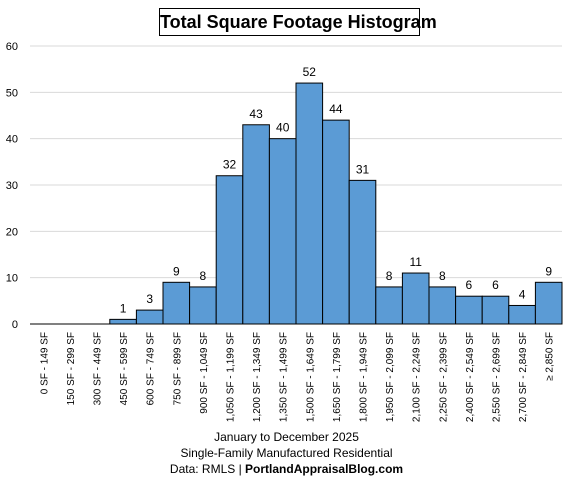 This screenshot has width=573, height=480. Describe the element at coordinates (230, 165) in the screenshot. I see `bar-value-label: 32` at that location.